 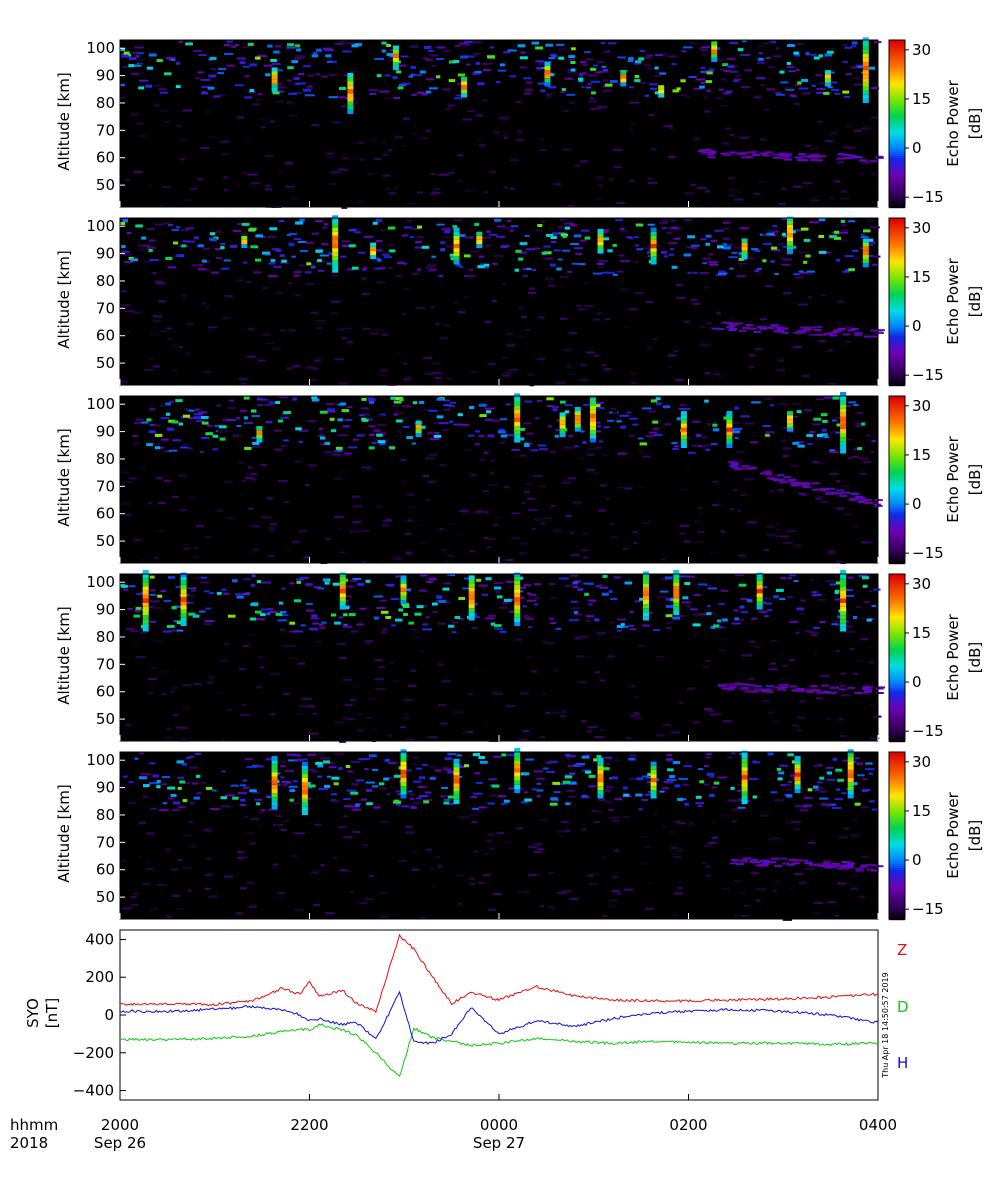 What do you see at coordinates (921, 50) in the screenshot?
I see `colorbar-tick-label: 30` at bounding box center [921, 50].